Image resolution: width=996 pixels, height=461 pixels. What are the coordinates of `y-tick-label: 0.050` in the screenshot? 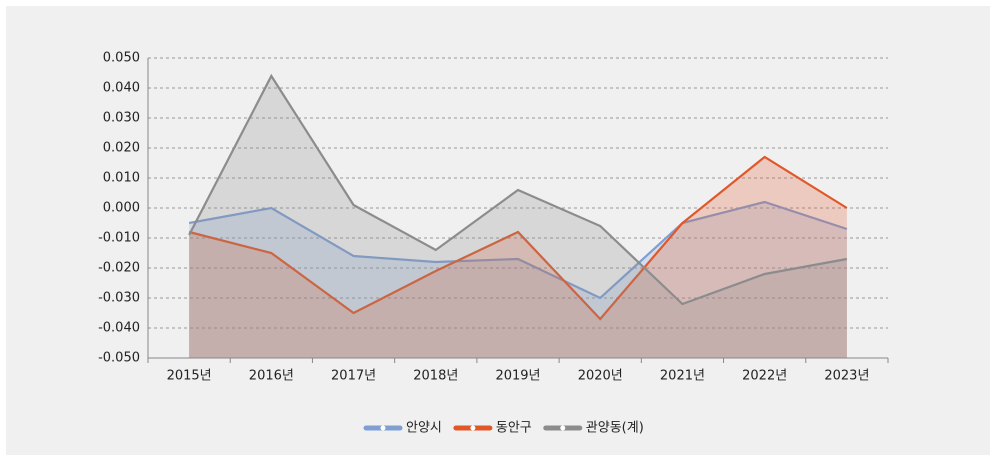 It's located at (121, 58).